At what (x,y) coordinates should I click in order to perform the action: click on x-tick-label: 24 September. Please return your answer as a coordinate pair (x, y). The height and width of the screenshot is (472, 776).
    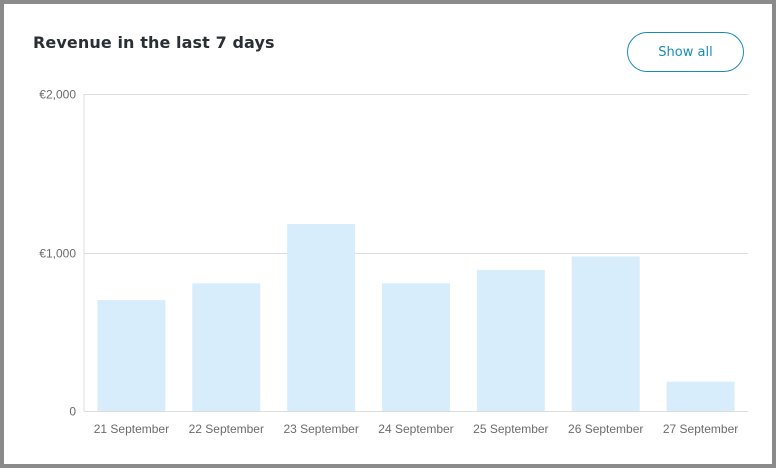
    Looking at the image, I should click on (415, 429).